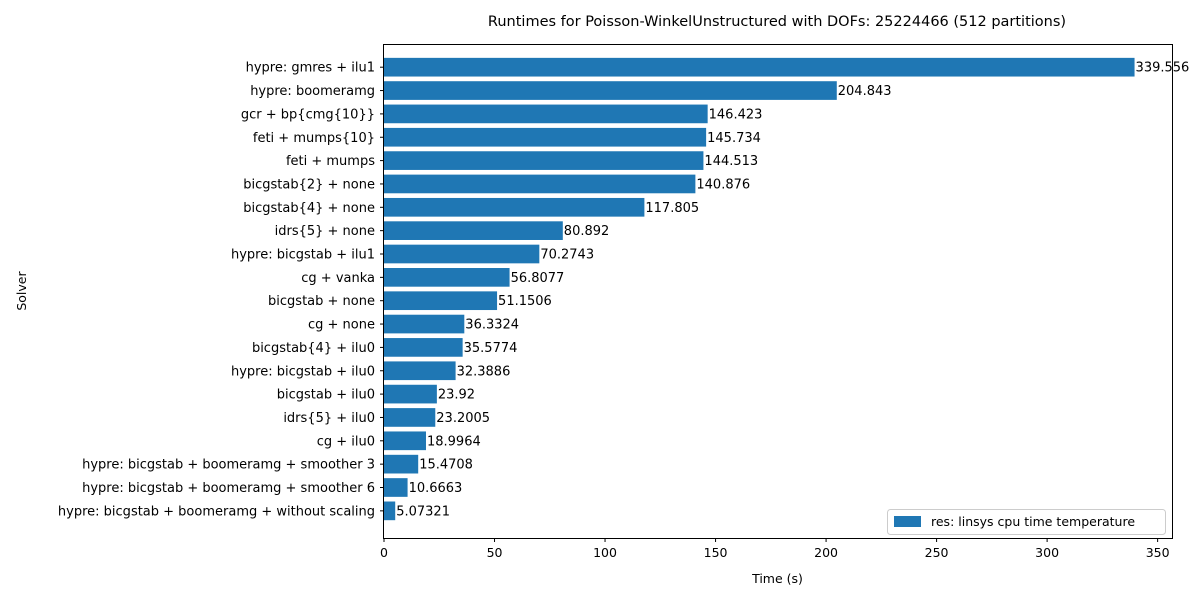 This screenshot has width=1200, height=604. Describe the element at coordinates (436, 488) in the screenshot. I see `bar-value-label: 10.6663` at that location.